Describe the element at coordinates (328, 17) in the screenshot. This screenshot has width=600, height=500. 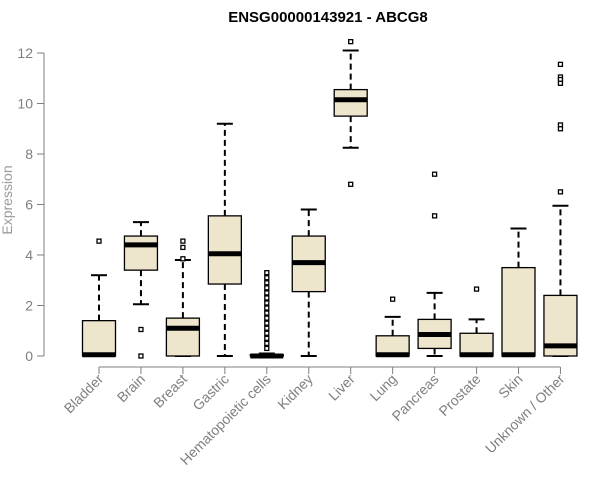
I see `chart-title: ENSG00000143921 - ABCG8` at that location.